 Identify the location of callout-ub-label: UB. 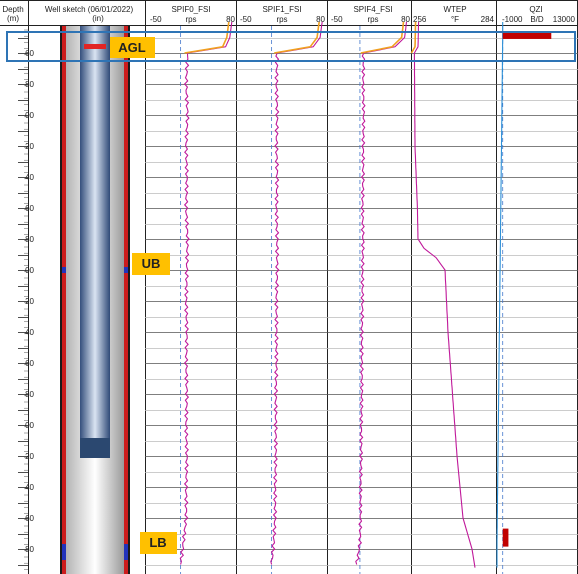
(151, 263).